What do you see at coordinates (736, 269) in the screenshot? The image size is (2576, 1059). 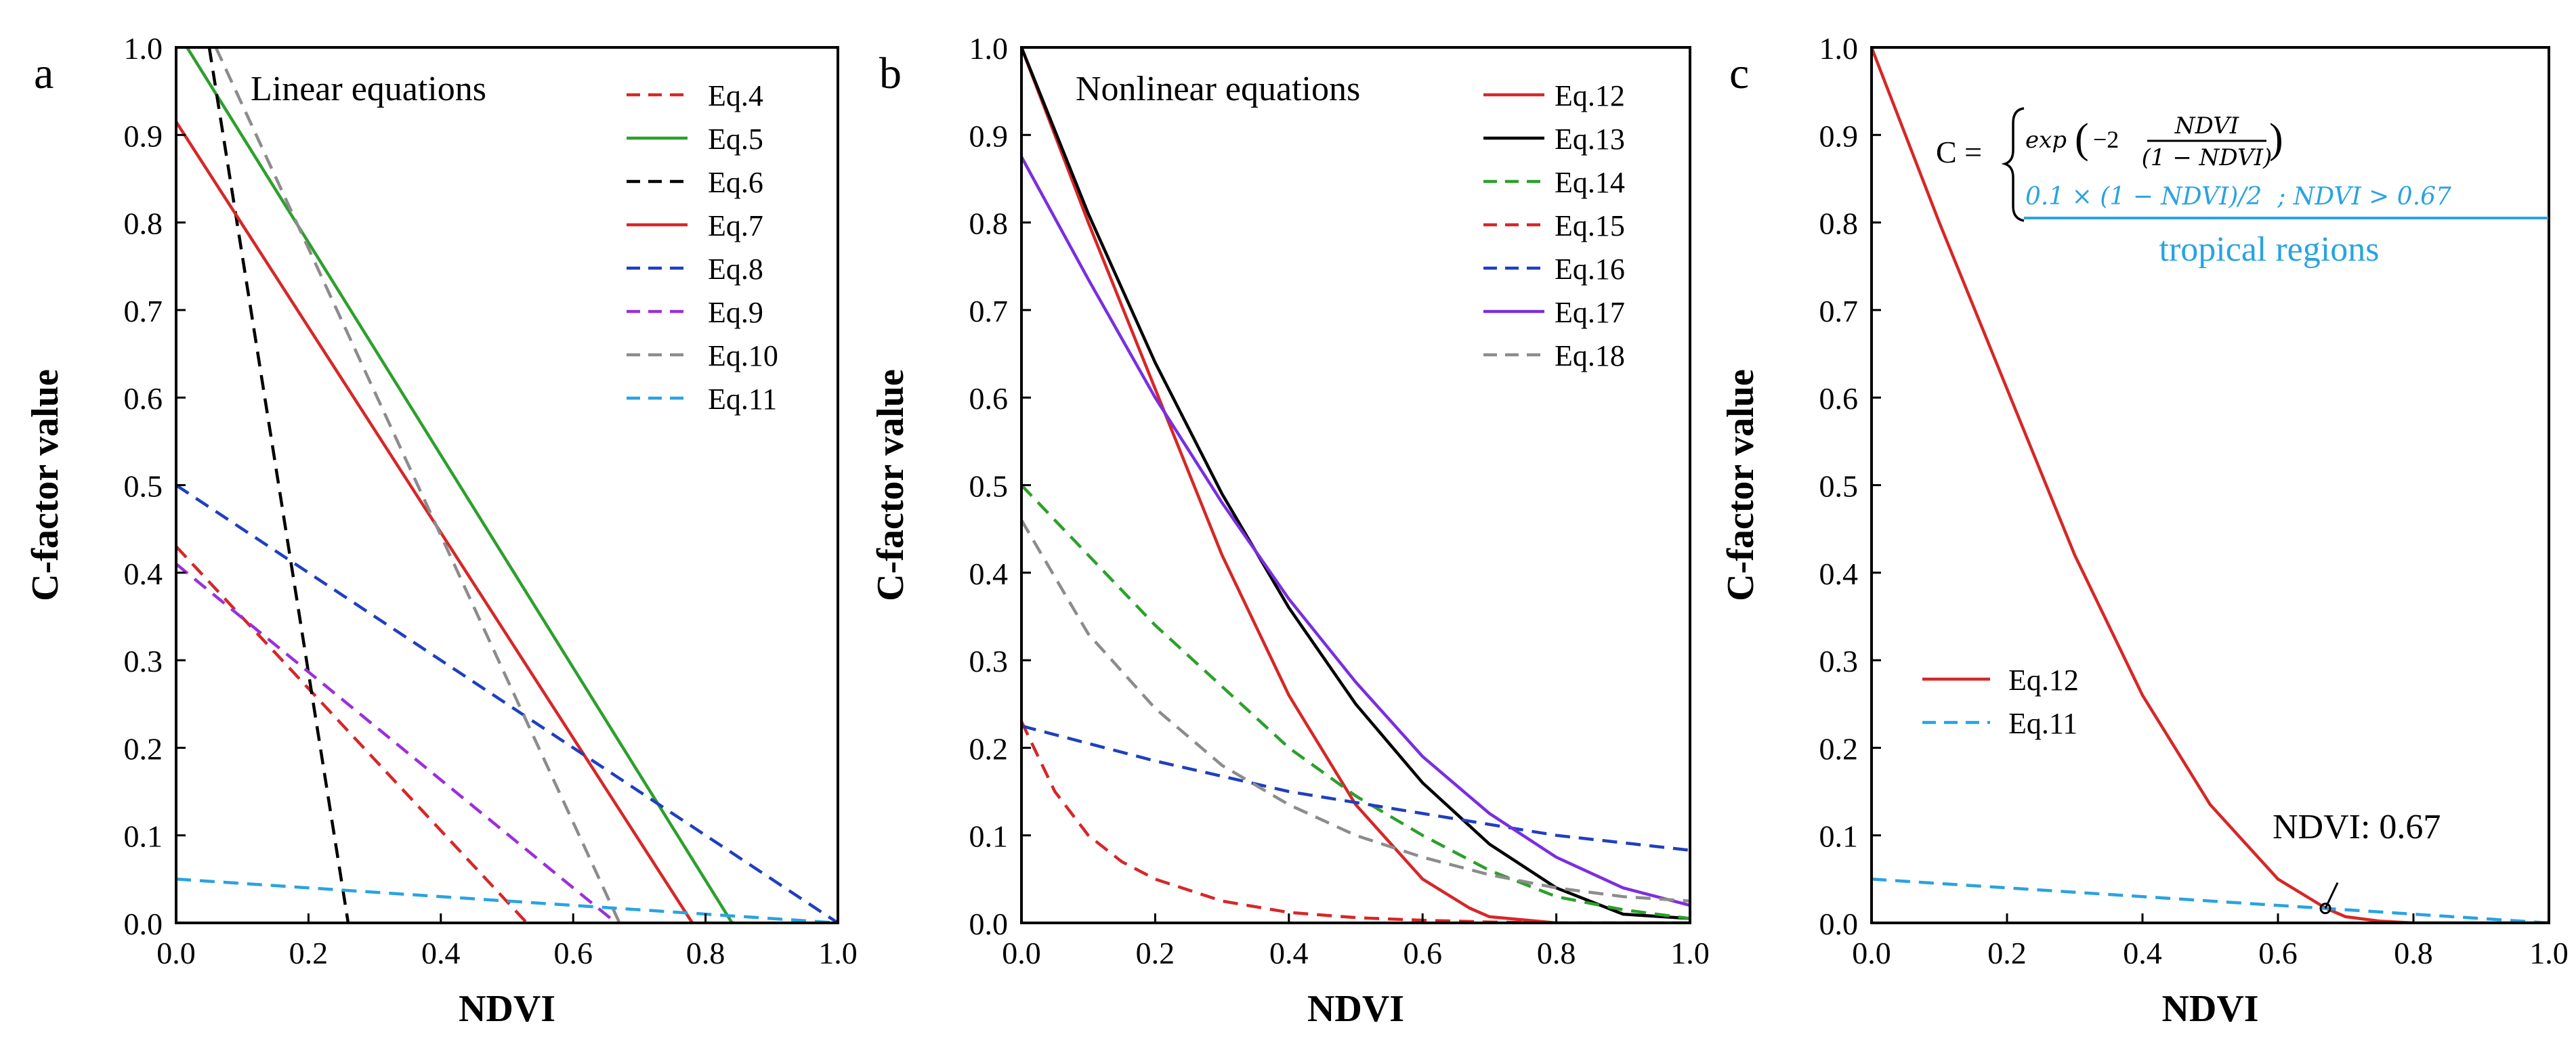 I see `legend-label: Eq.8` at bounding box center [736, 269].